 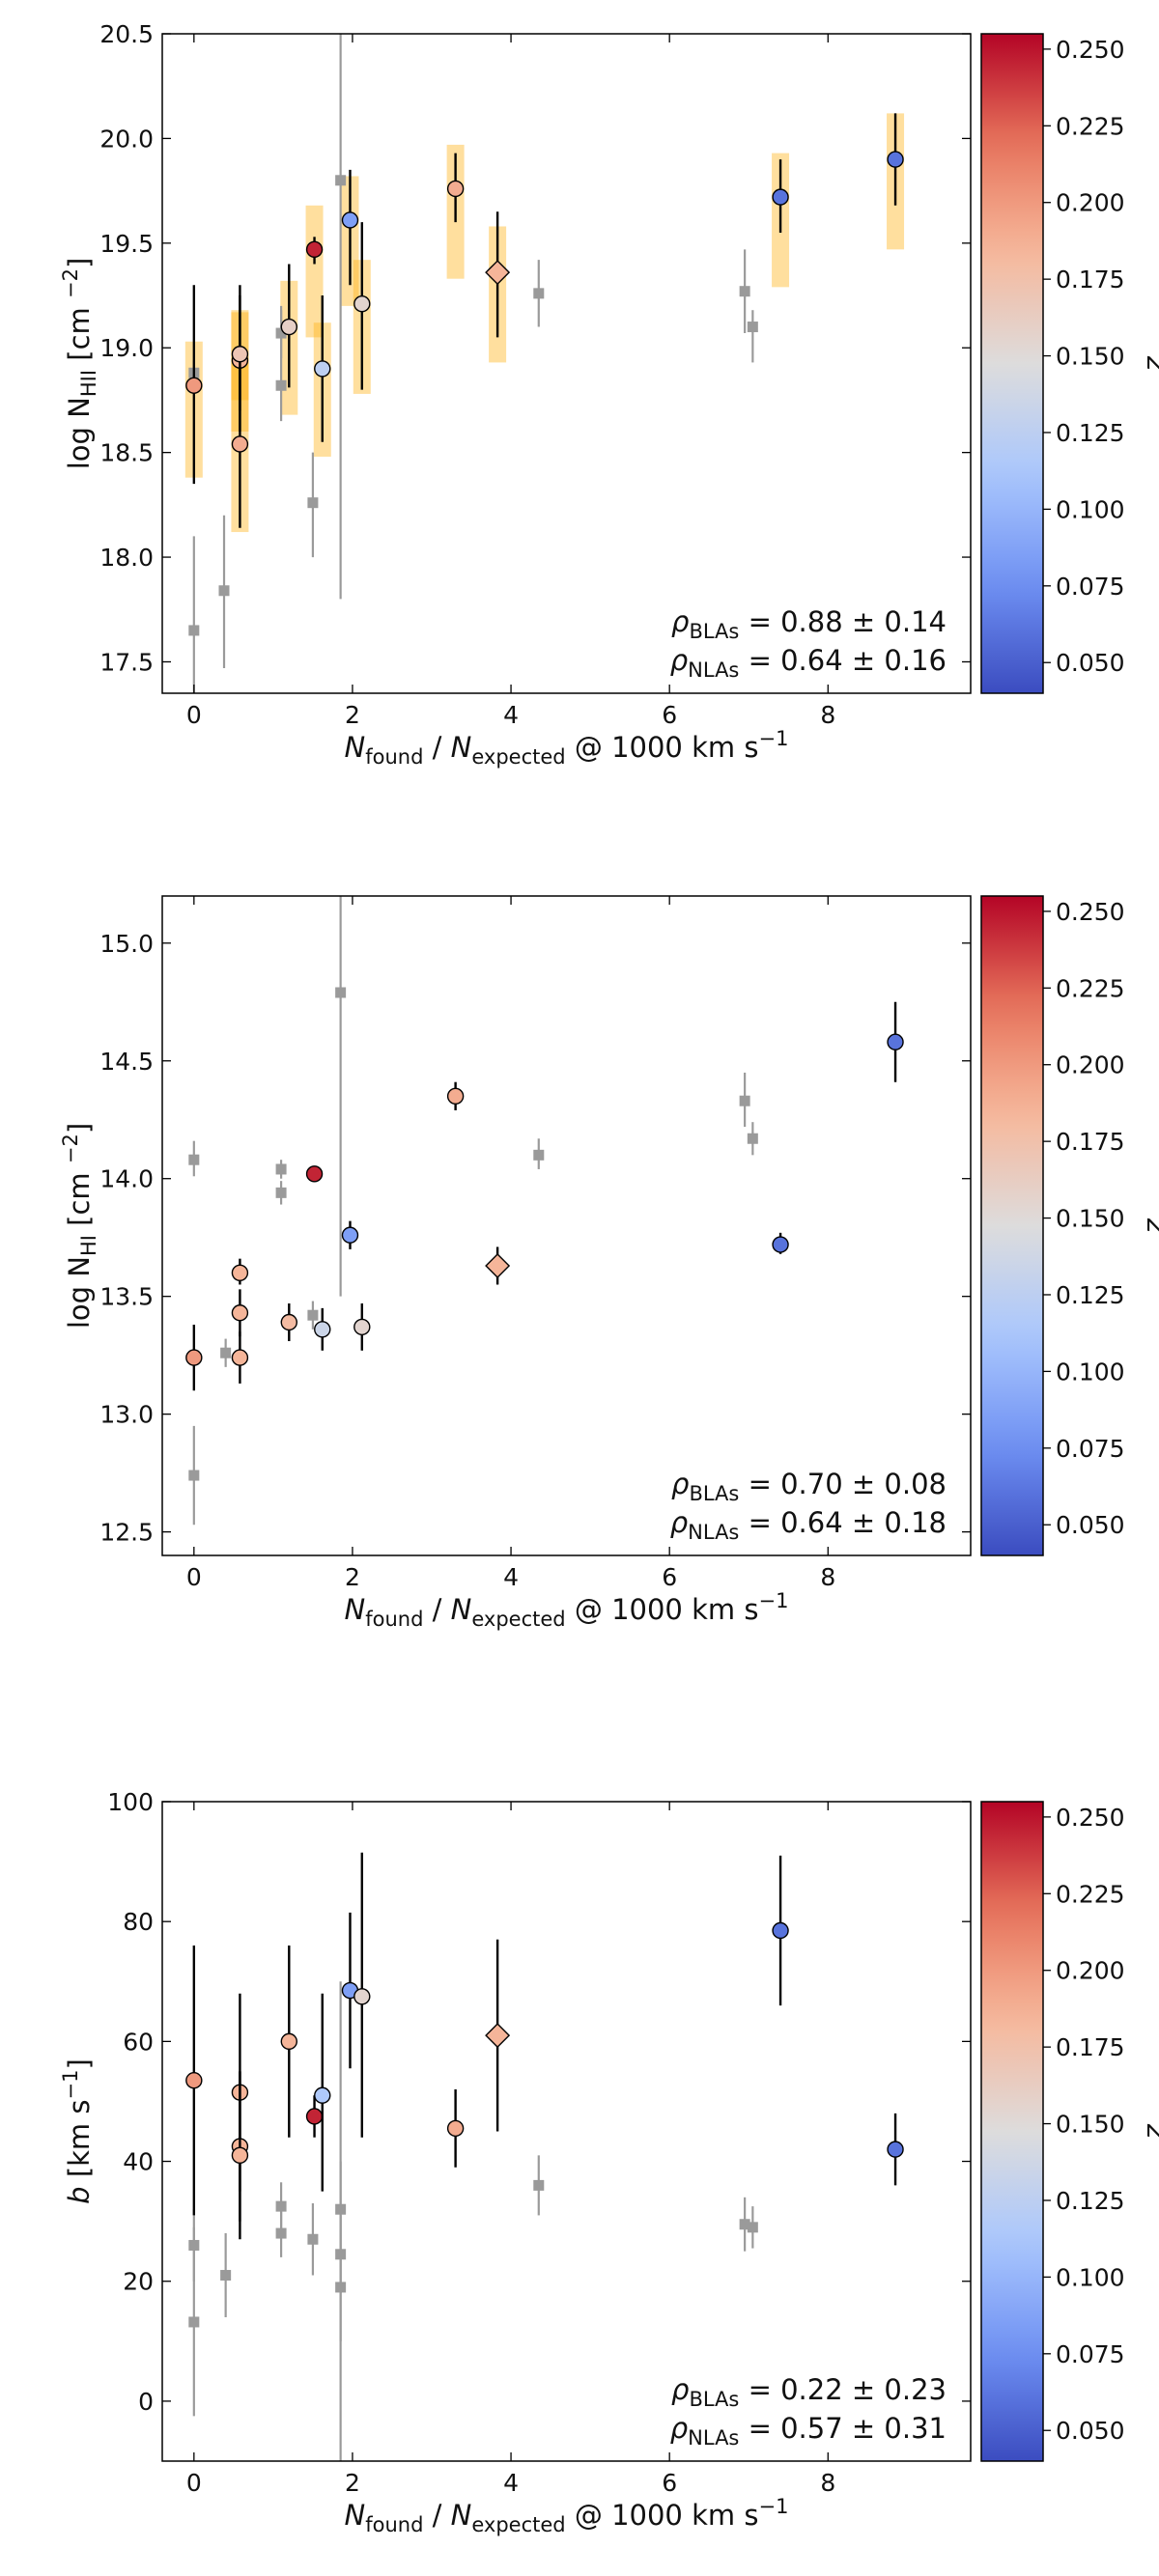 I want to click on correlation-annotation: ρNLAs = 0.64 ± 0.16, so click(x=808, y=663).